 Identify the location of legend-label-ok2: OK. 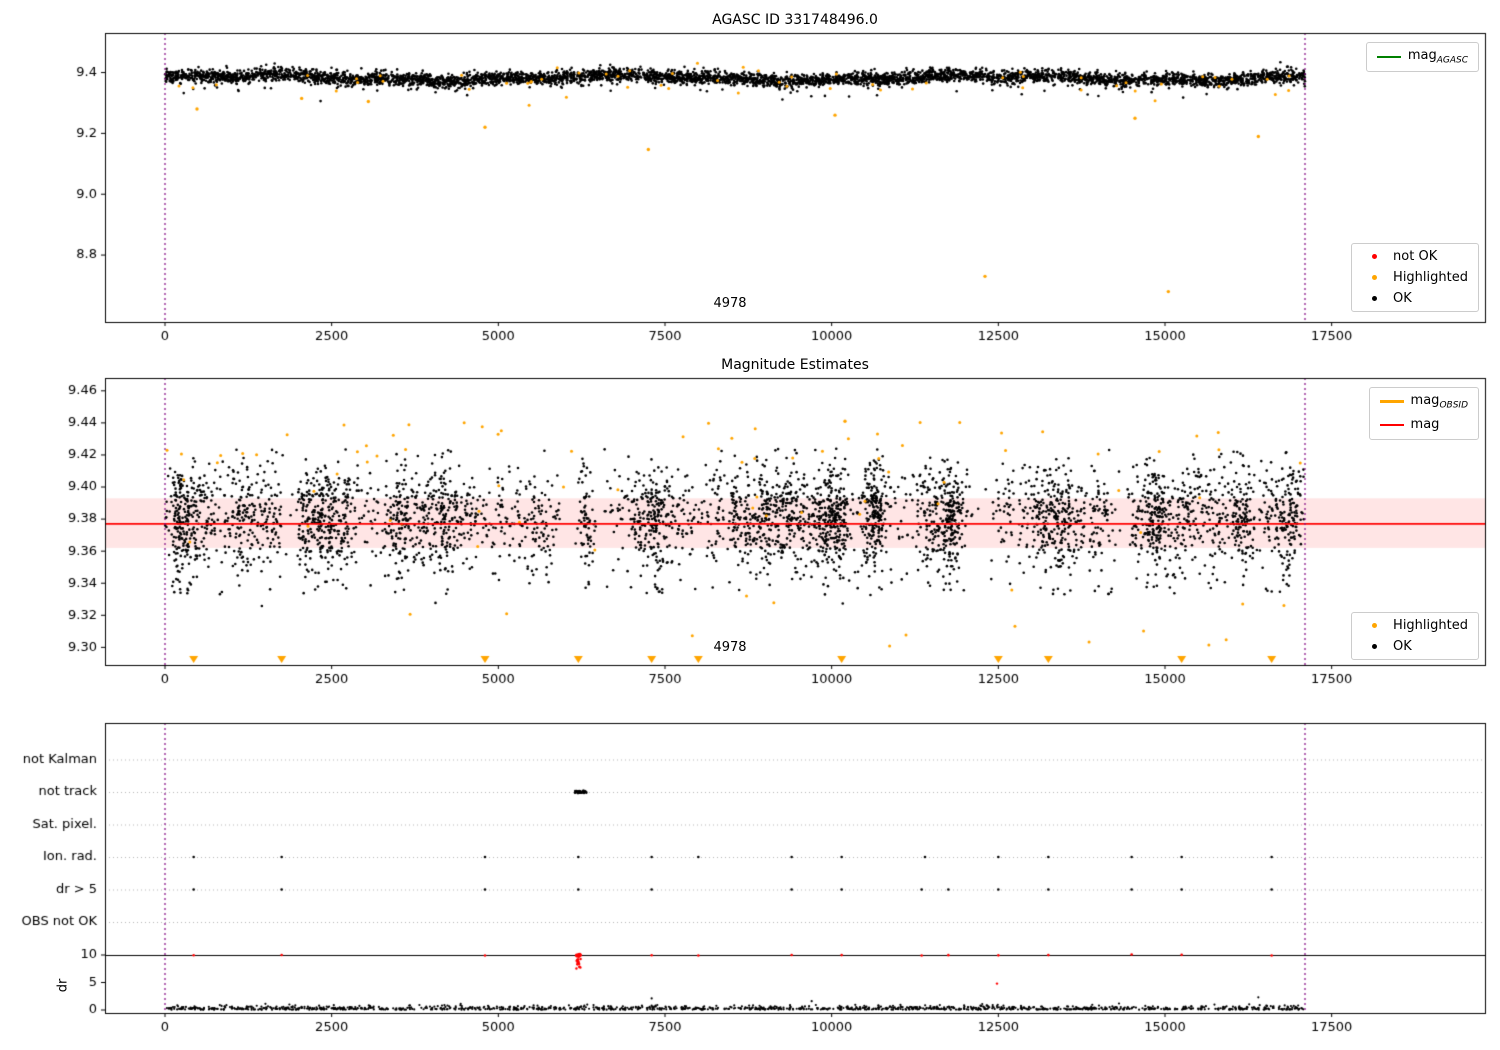
(1402, 646).